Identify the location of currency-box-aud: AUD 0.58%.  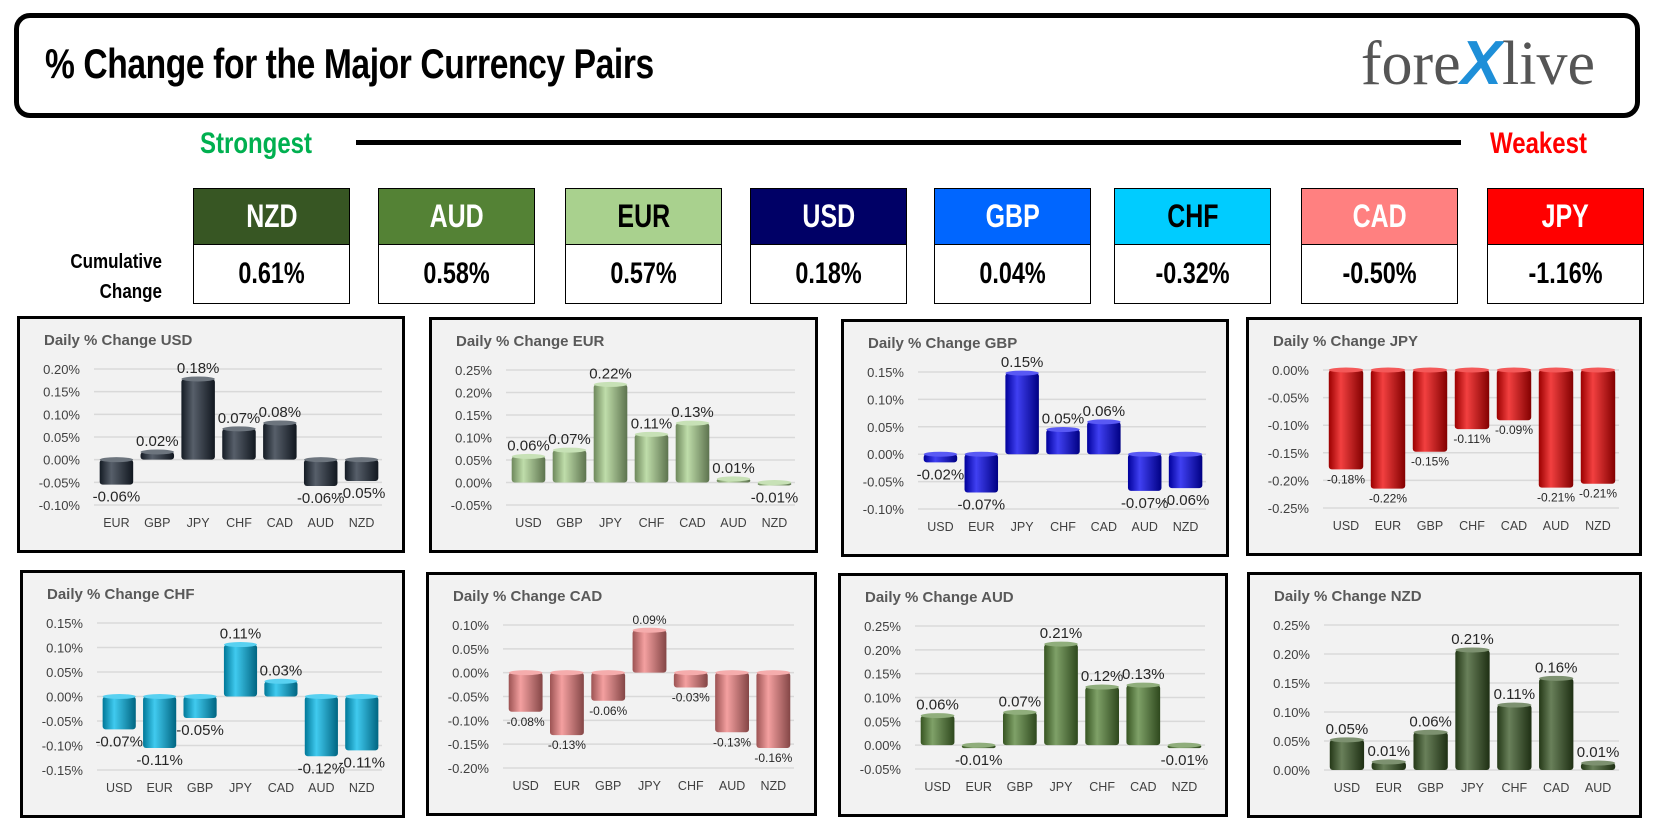
(456, 246).